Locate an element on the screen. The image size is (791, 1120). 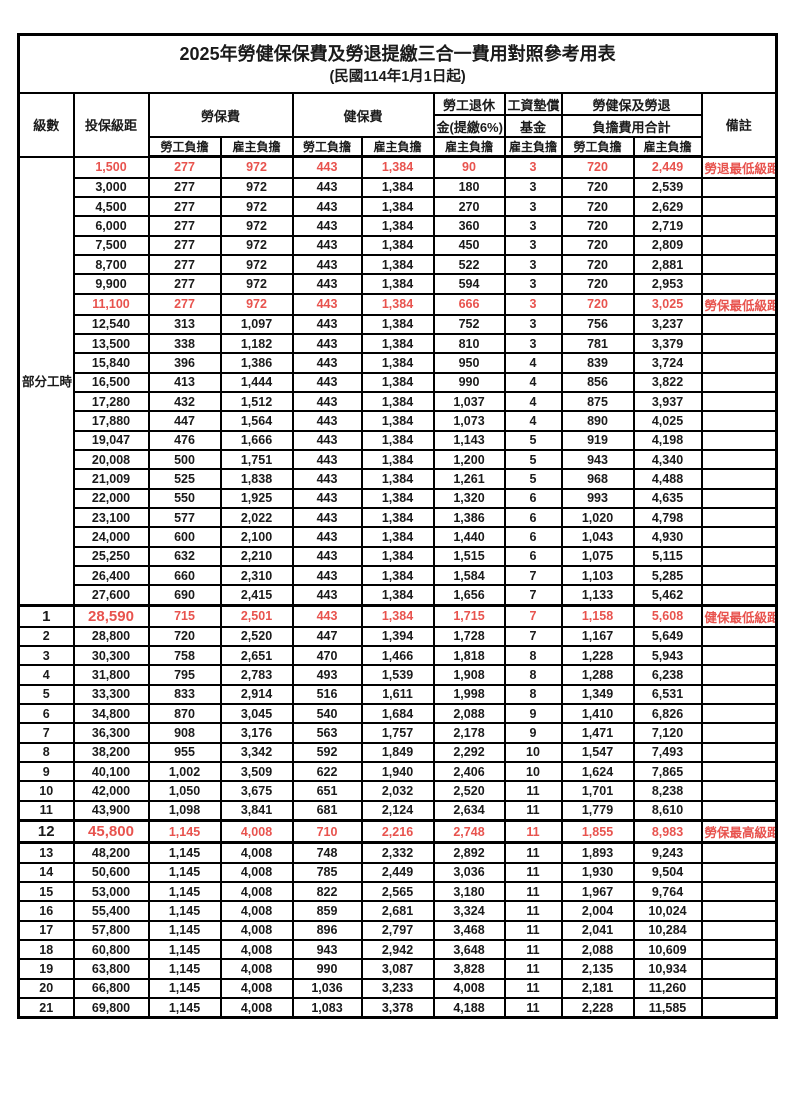
labor-employer-cell: 1,097 is located at coordinates (256, 324).